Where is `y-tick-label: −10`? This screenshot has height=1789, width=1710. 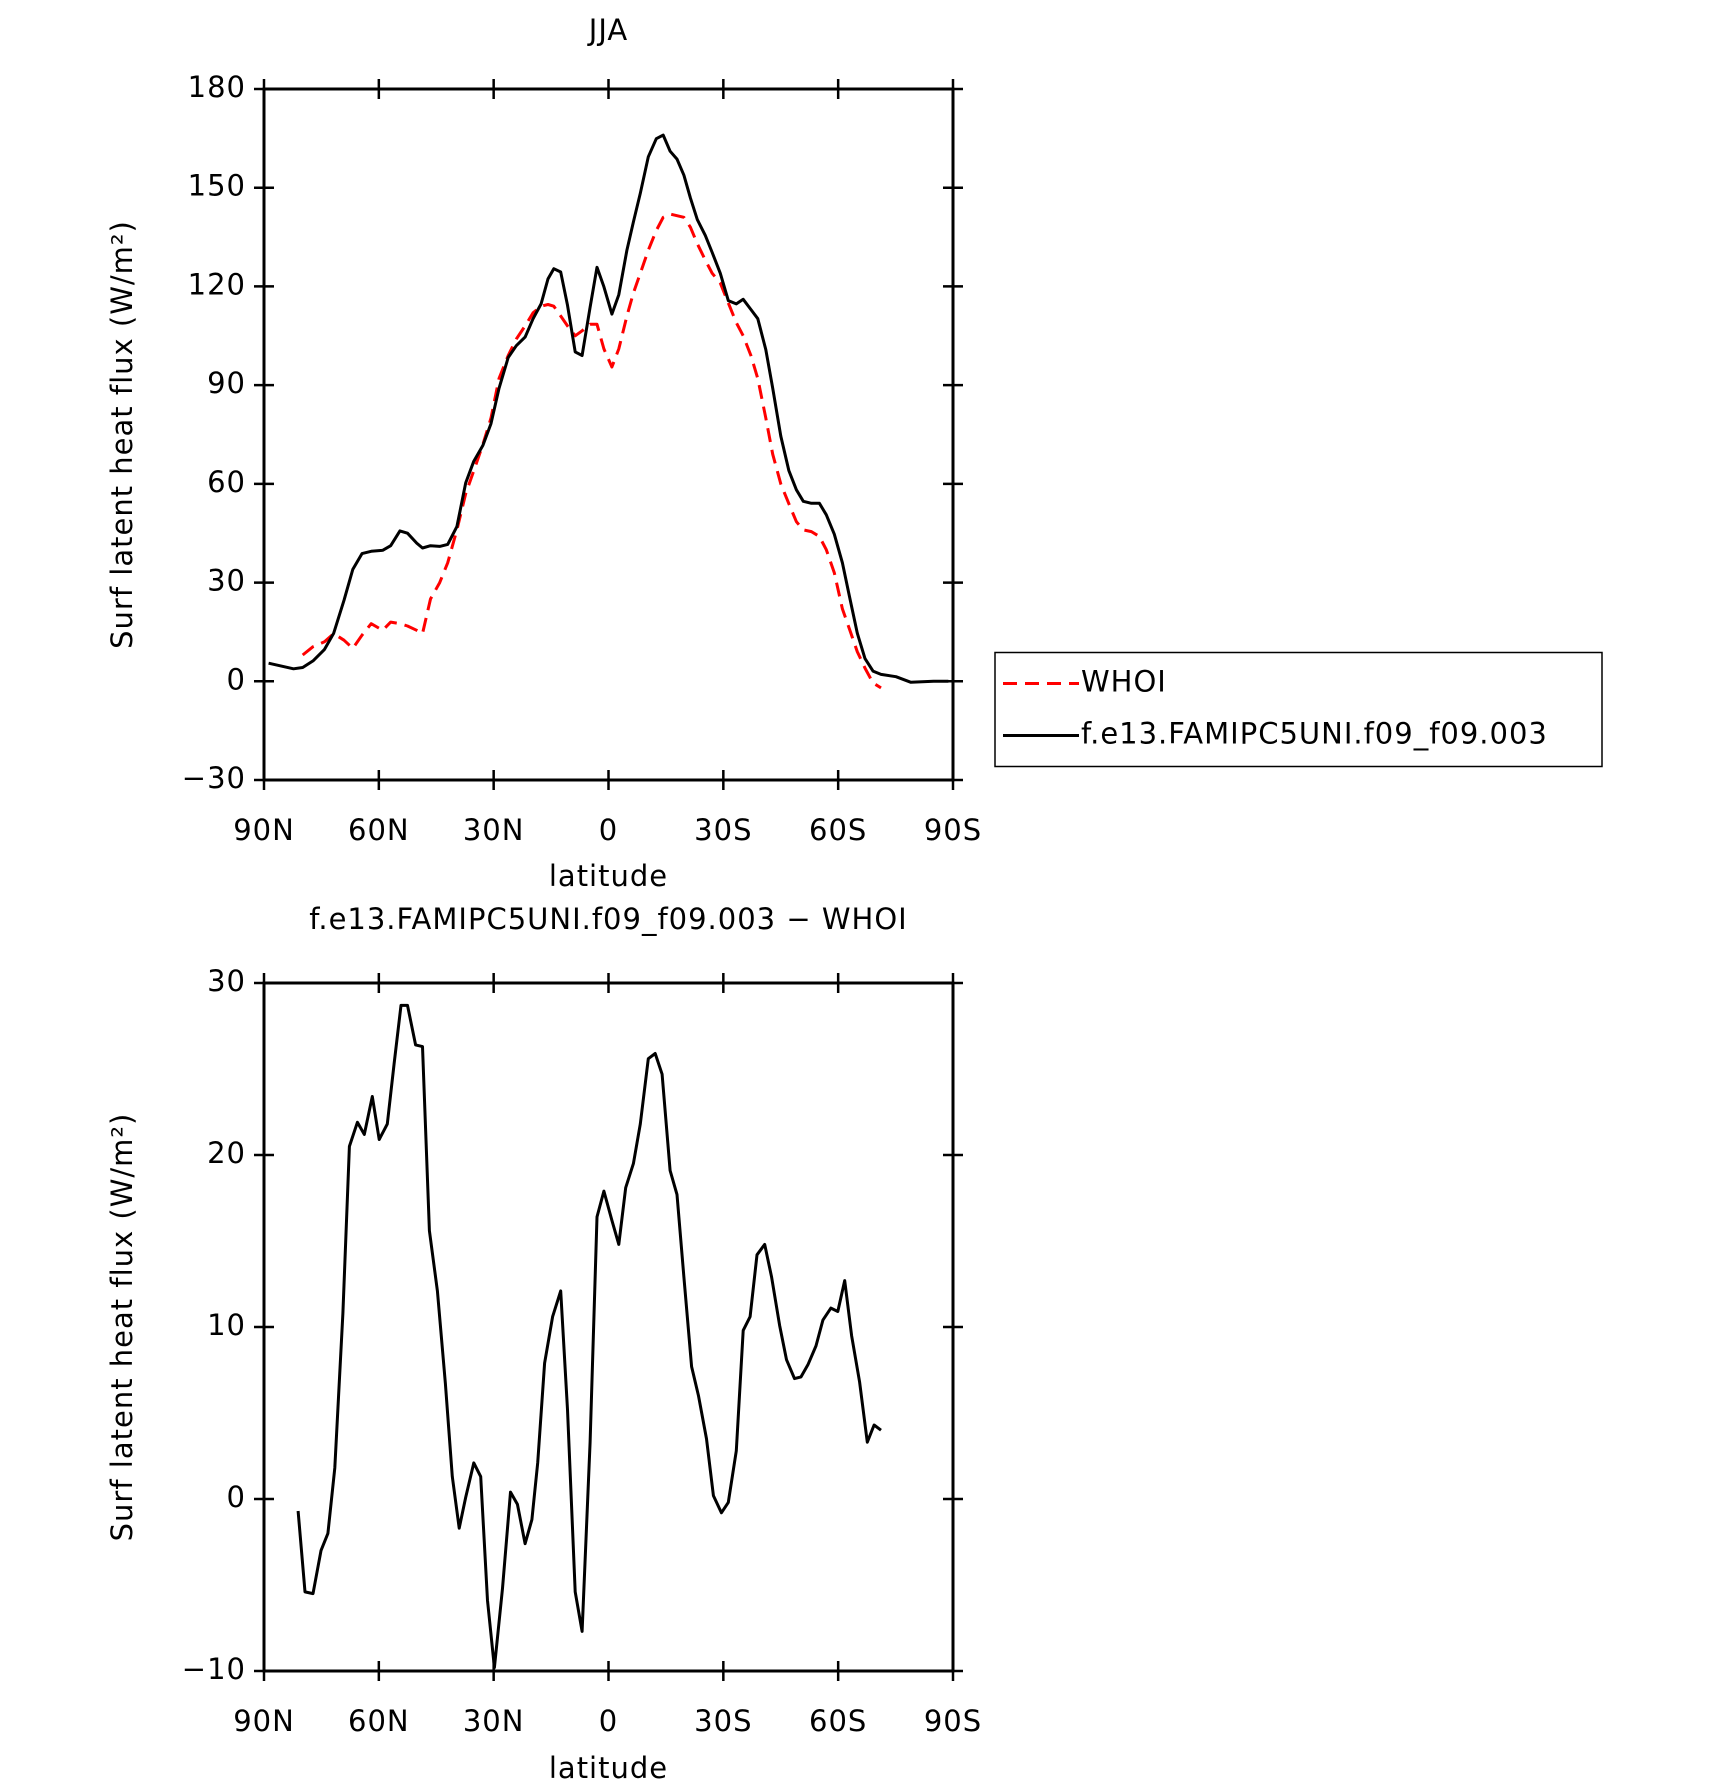
y-tick-label: −10 is located at coordinates (214, 1669).